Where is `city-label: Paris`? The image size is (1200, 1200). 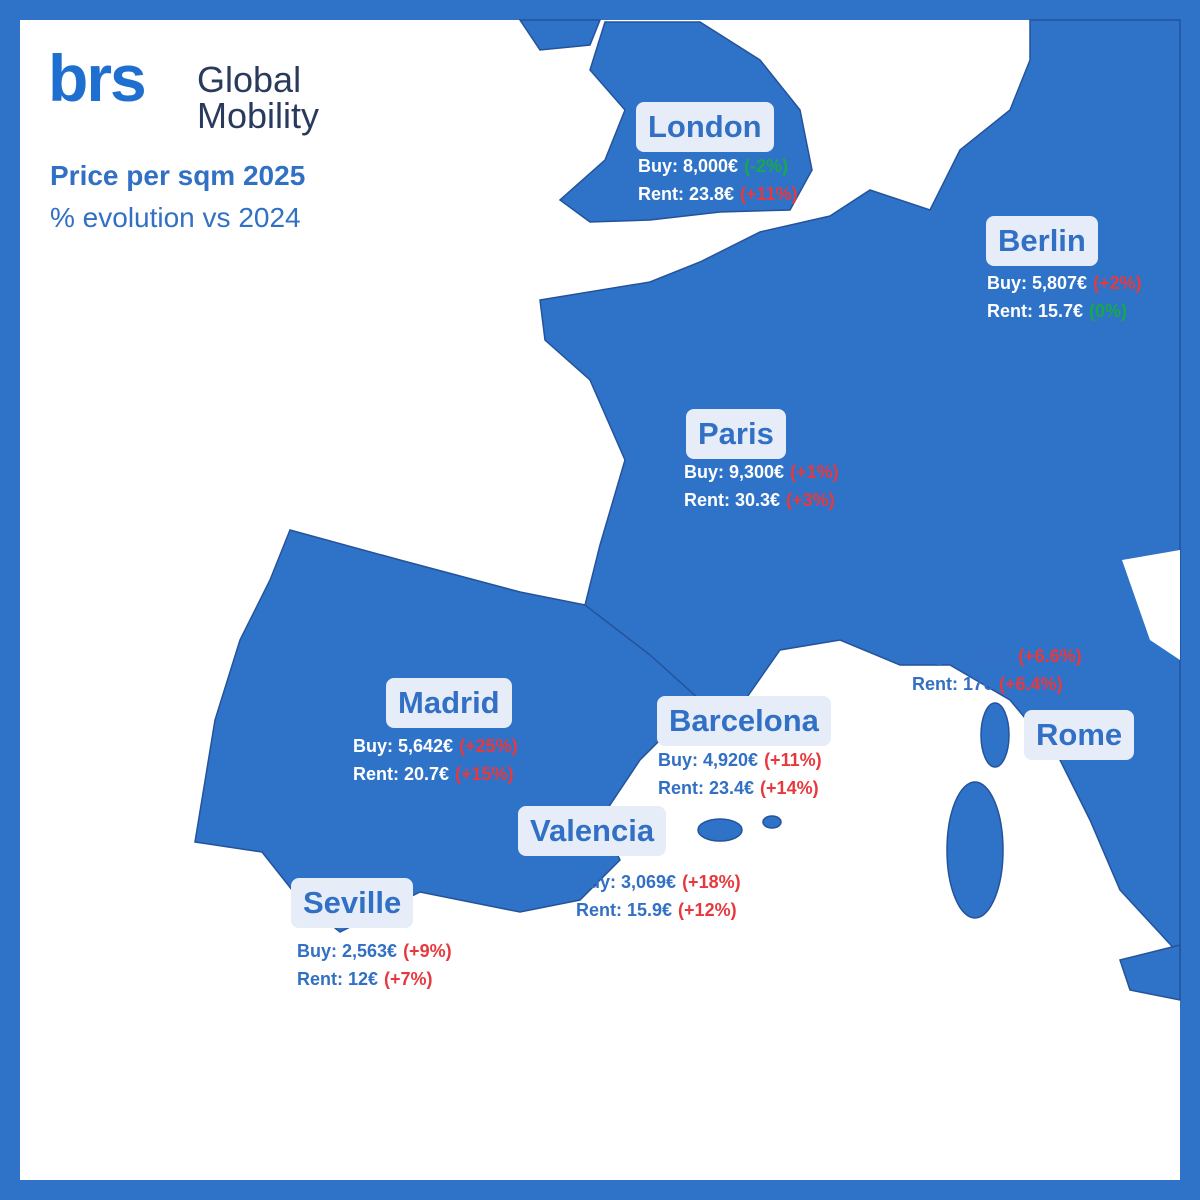 city-label: Paris is located at coordinates (736, 434).